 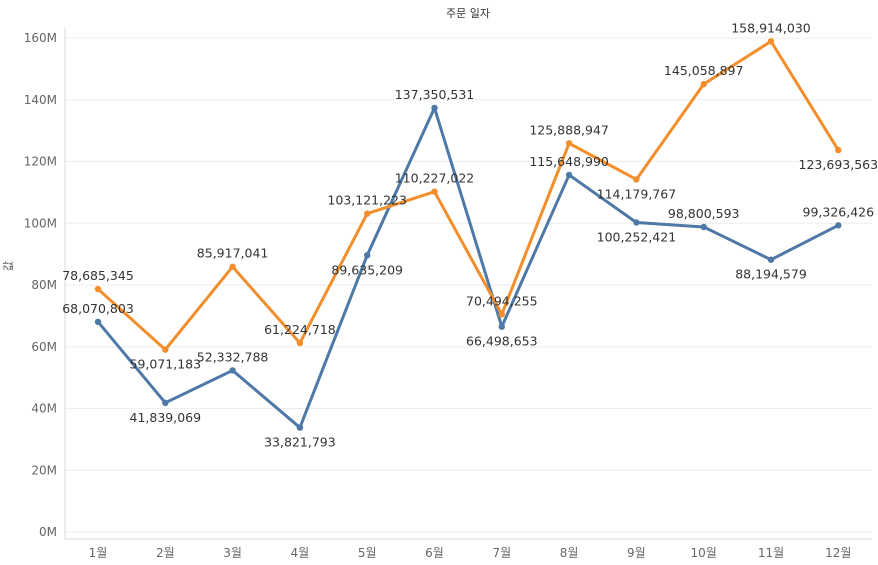 What do you see at coordinates (502, 341) in the screenshot?
I see `data-label: 66,498,653` at bounding box center [502, 341].